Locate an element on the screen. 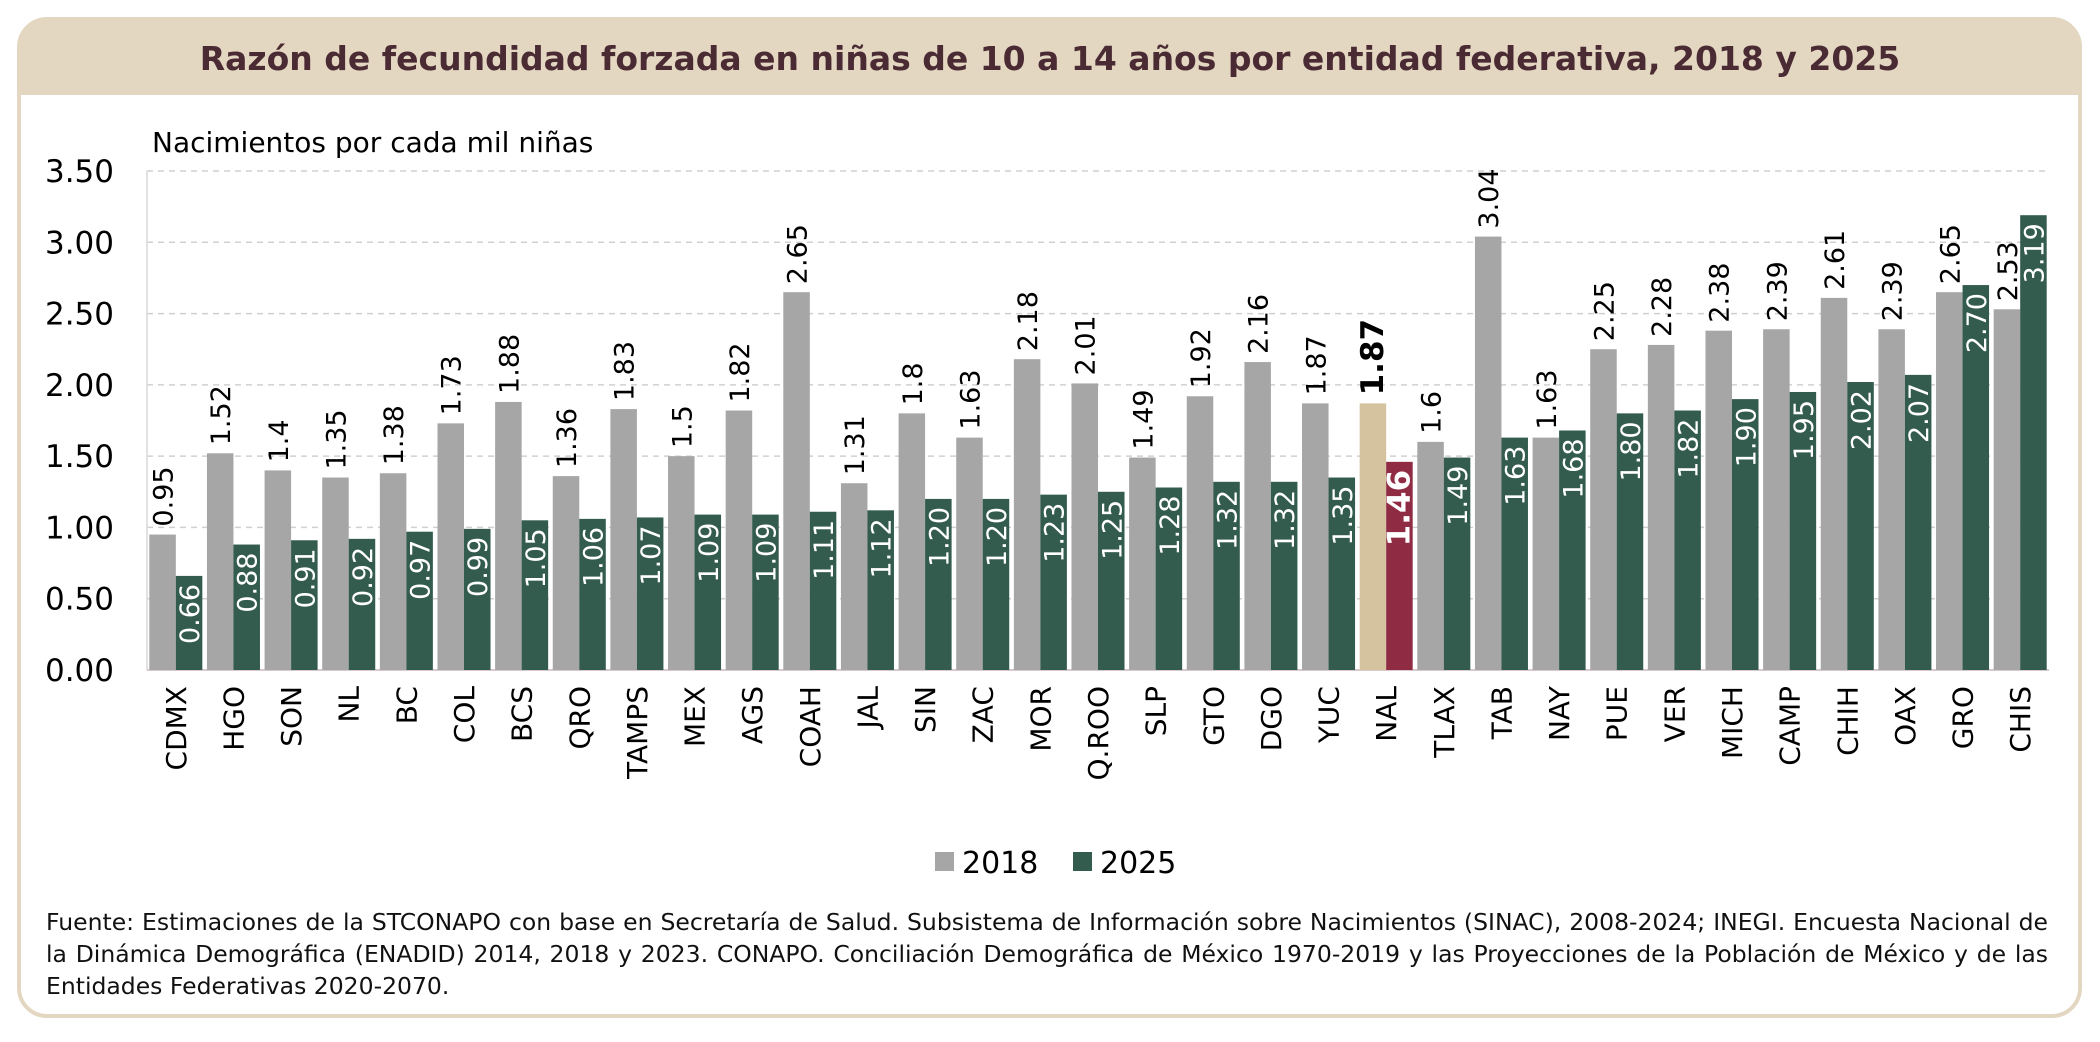  x-tick-label: GTO is located at coordinates (1213, 716).